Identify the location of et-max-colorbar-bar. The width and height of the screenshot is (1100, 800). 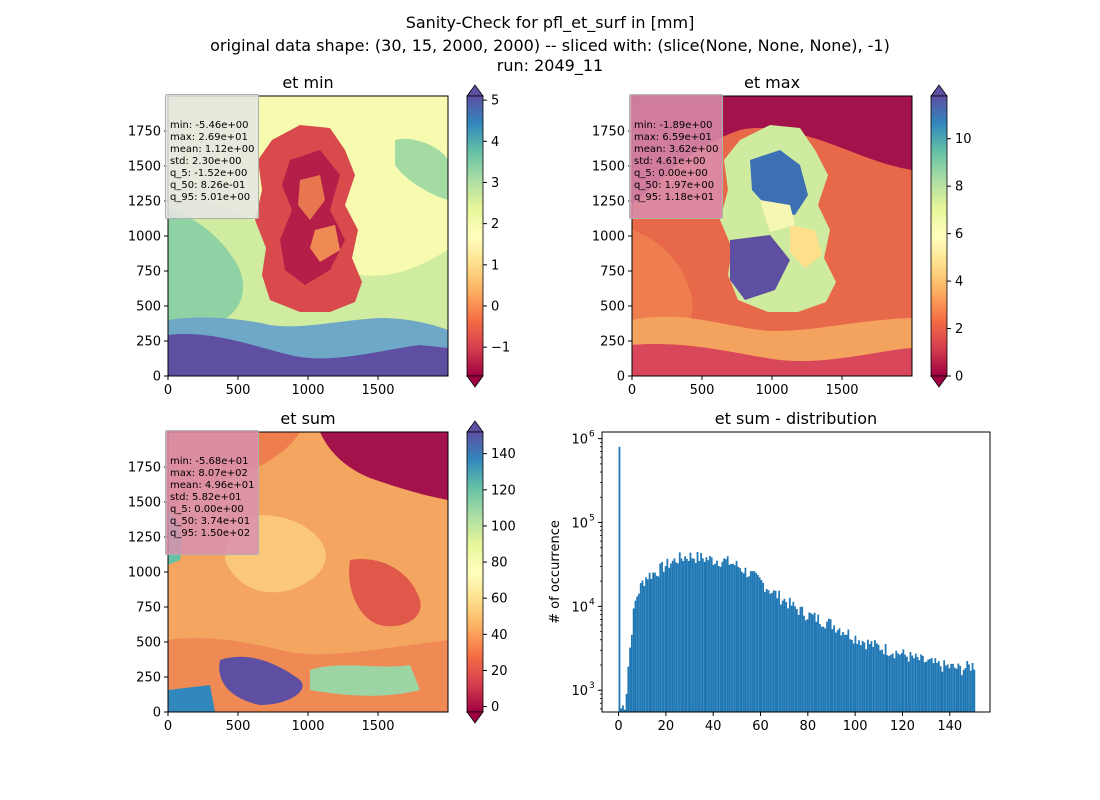
(939, 236).